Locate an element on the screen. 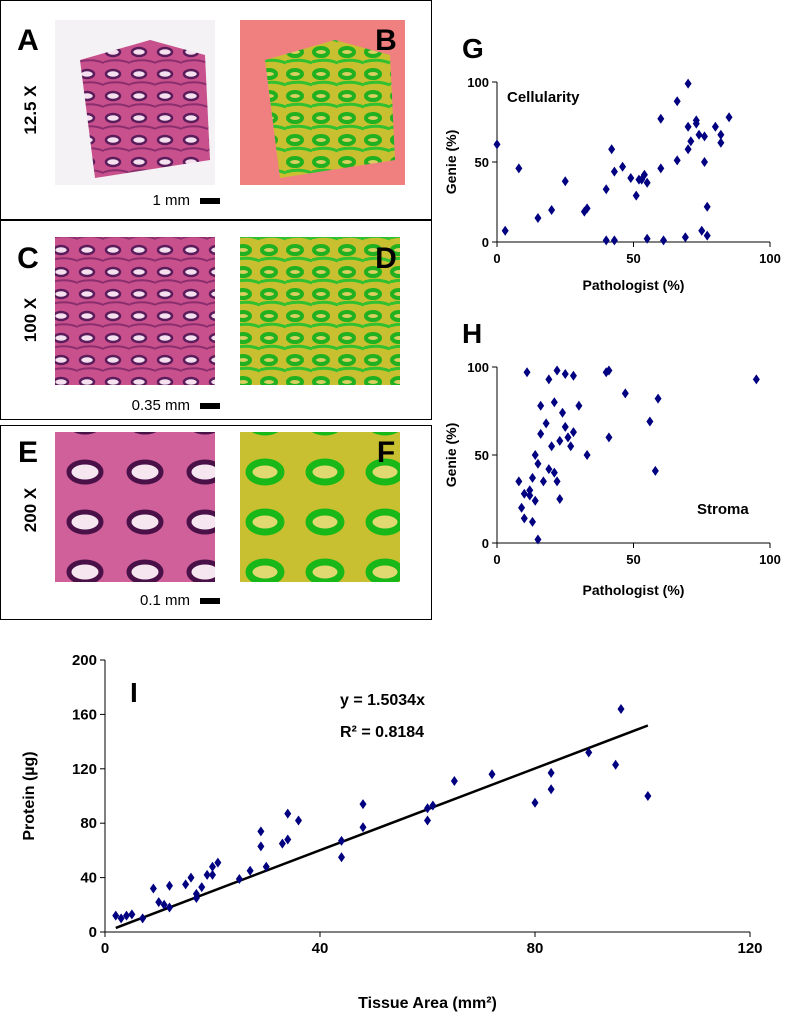 The image size is (789, 1025). y-tick-label: 160 is located at coordinates (84, 714).